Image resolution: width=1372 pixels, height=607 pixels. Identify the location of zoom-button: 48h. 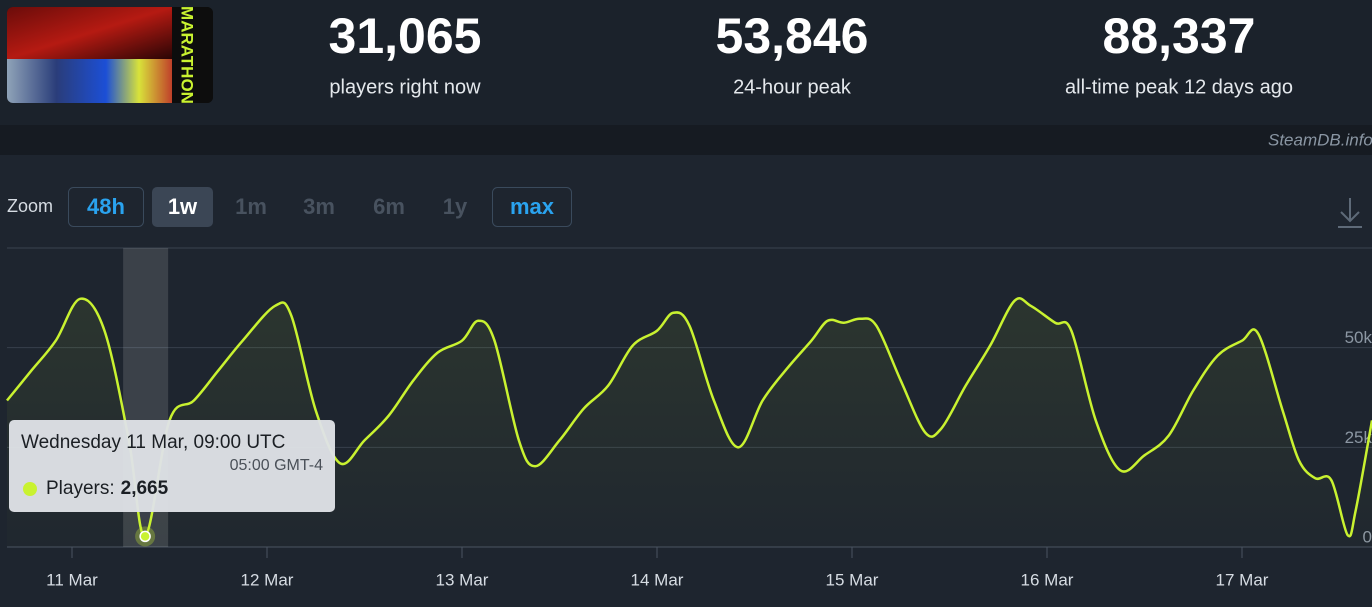
(106, 207).